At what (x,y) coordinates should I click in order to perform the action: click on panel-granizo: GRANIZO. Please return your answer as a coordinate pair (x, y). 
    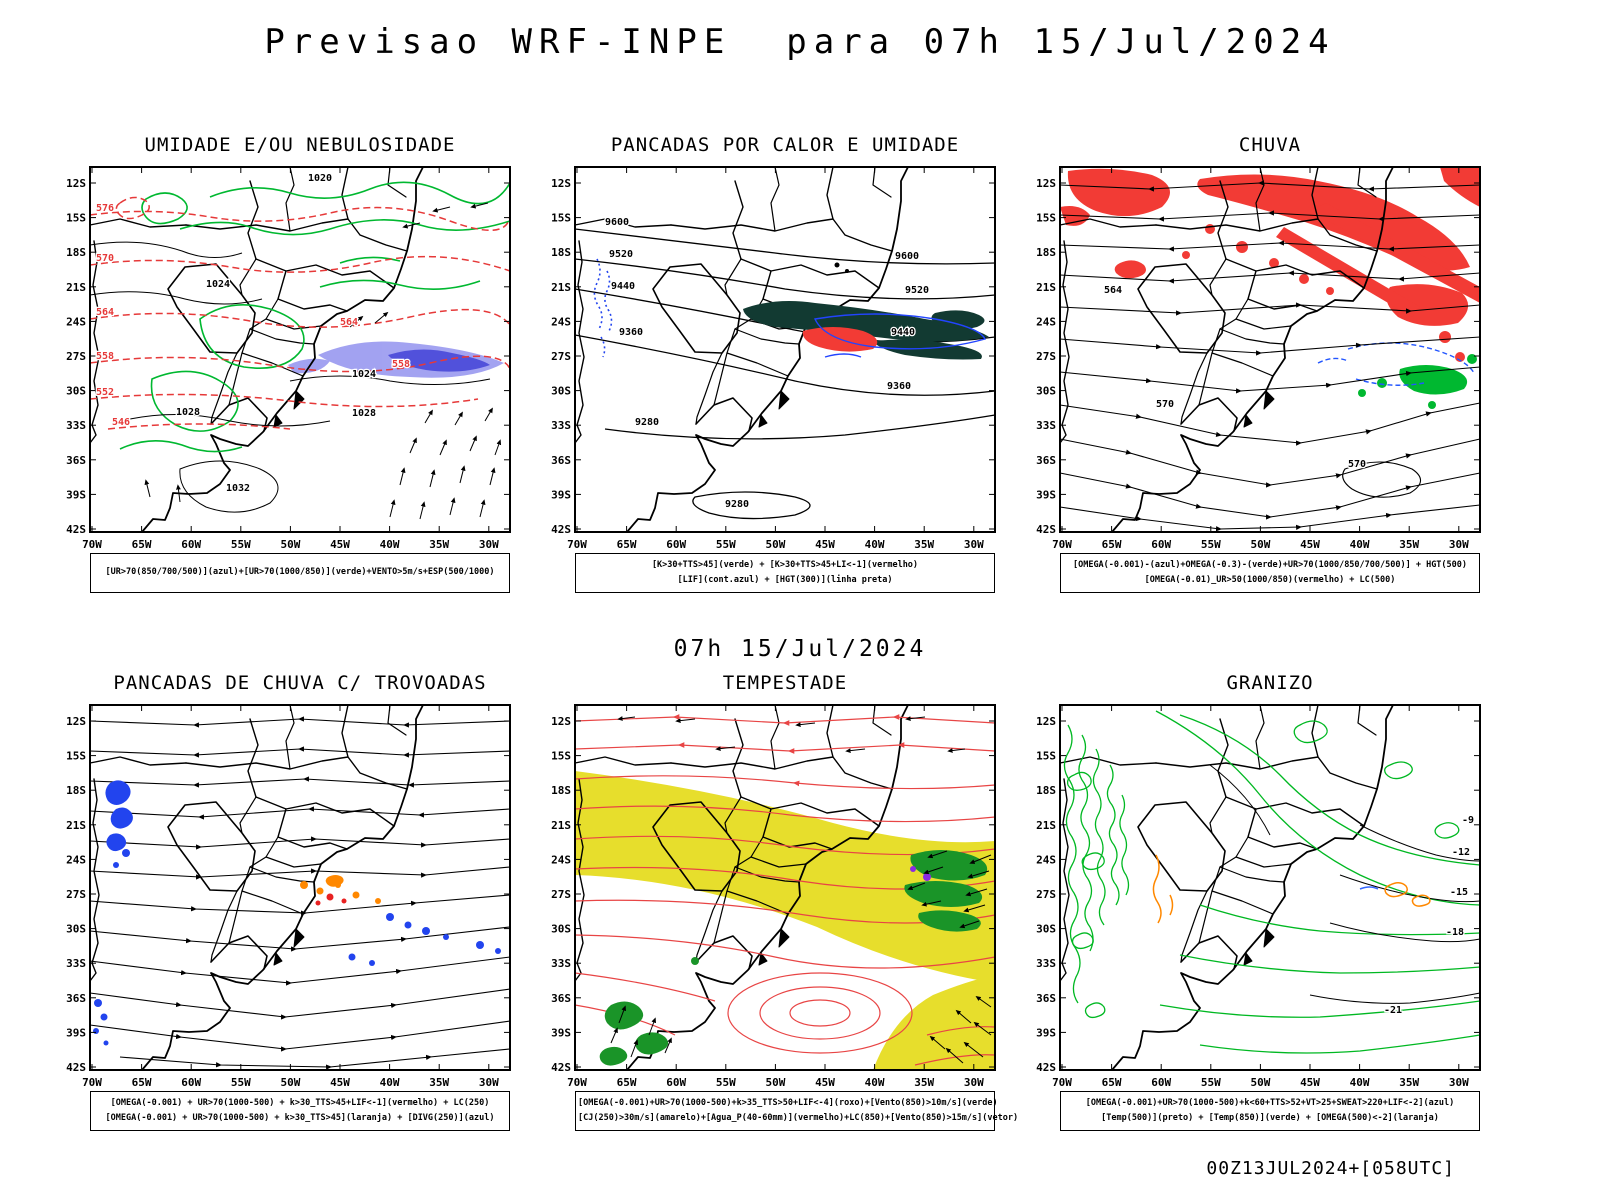
    Looking at the image, I should click on (1251, 901).